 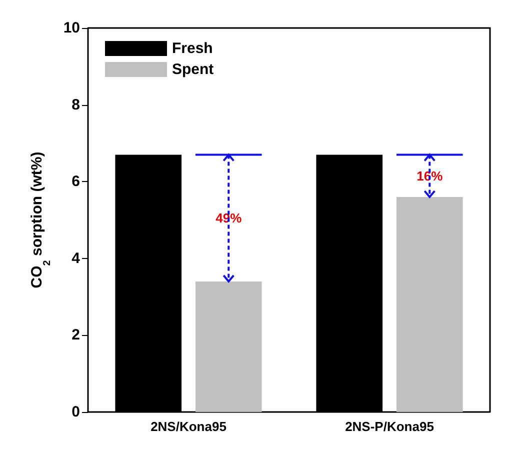 I want to click on y-tick-label: 6, so click(x=76, y=181).